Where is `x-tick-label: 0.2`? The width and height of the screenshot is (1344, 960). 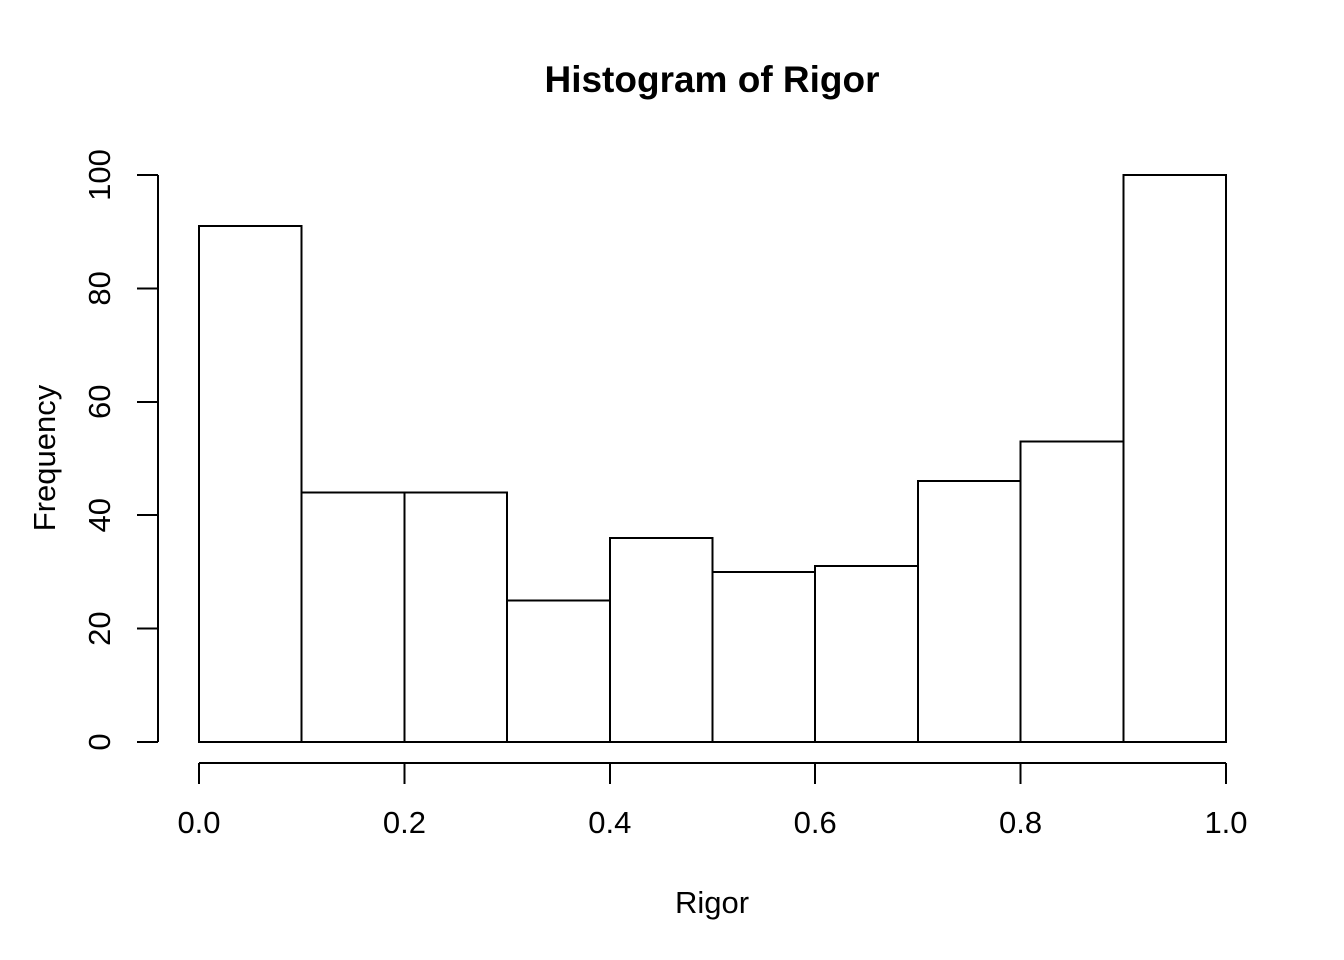
x-tick-label: 0.2 is located at coordinates (404, 822).